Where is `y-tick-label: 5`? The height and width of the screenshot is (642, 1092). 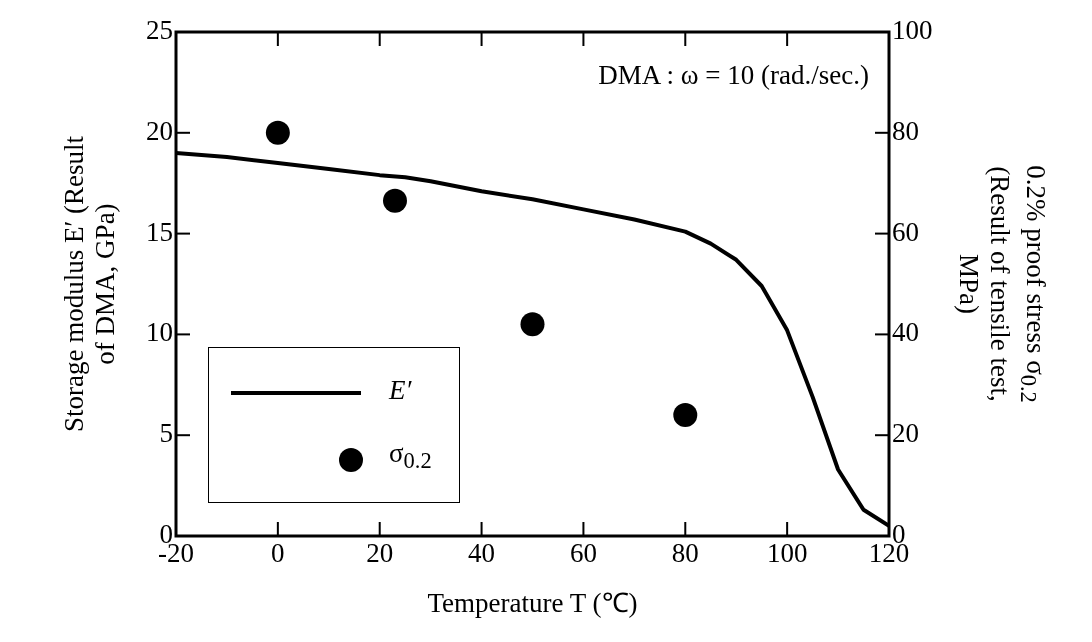
y-tick-label: 5 is located at coordinates (166, 433).